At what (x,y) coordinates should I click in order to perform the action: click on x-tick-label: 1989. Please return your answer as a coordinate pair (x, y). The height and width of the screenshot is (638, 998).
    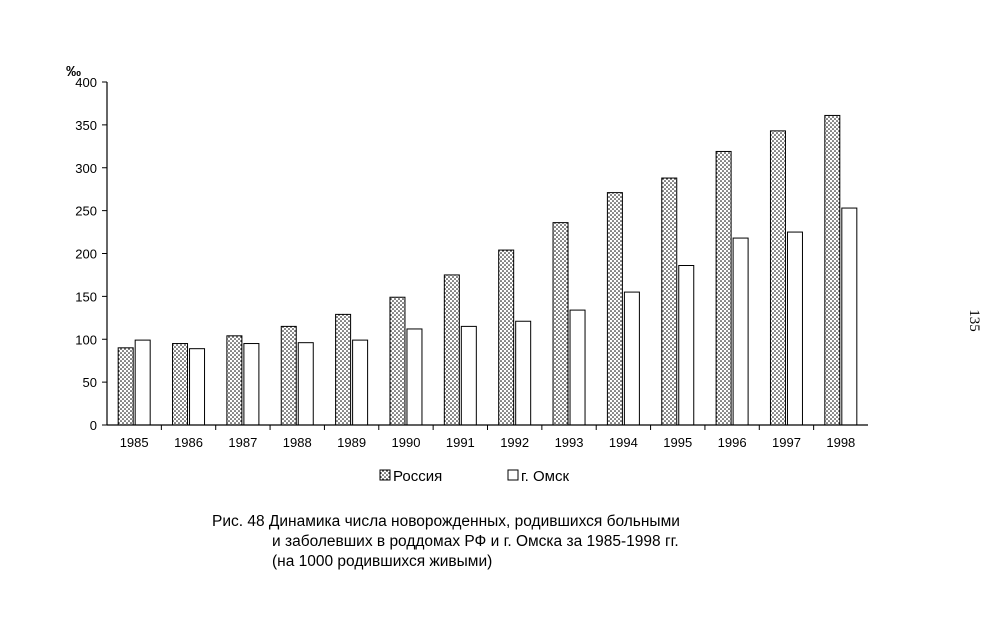
    Looking at the image, I should click on (351, 442).